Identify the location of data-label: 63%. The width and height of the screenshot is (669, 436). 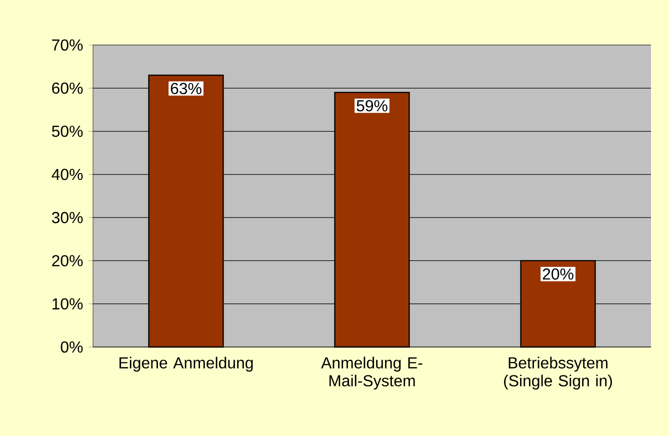
(186, 88).